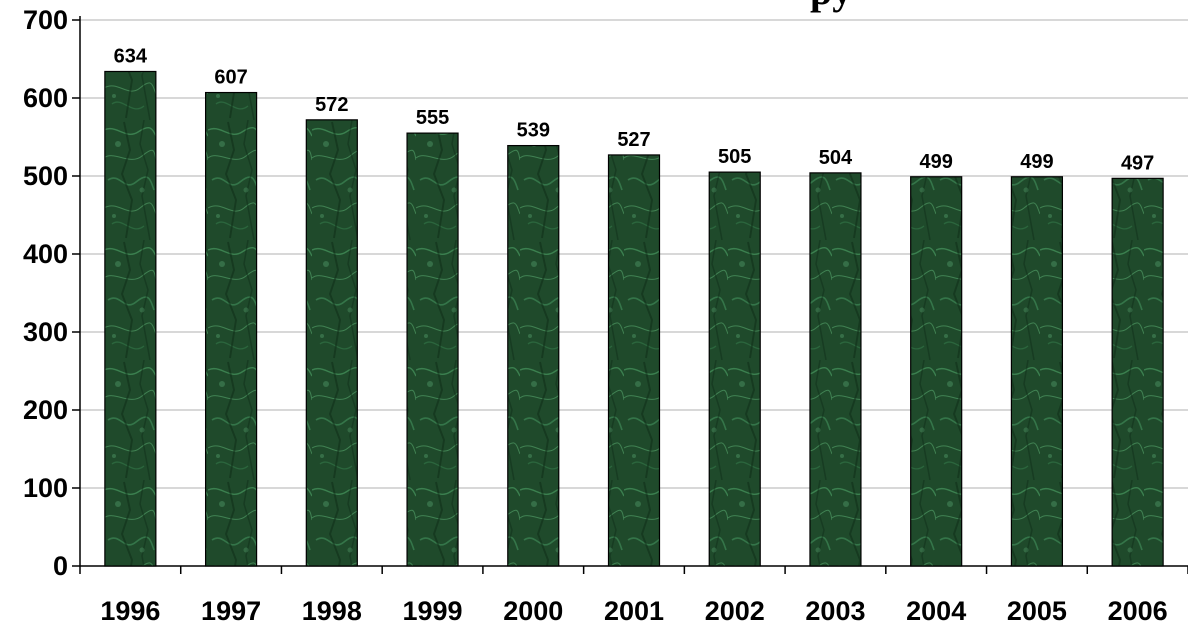  What do you see at coordinates (735, 611) in the screenshot?
I see `x-tick-label-2002: 2002` at bounding box center [735, 611].